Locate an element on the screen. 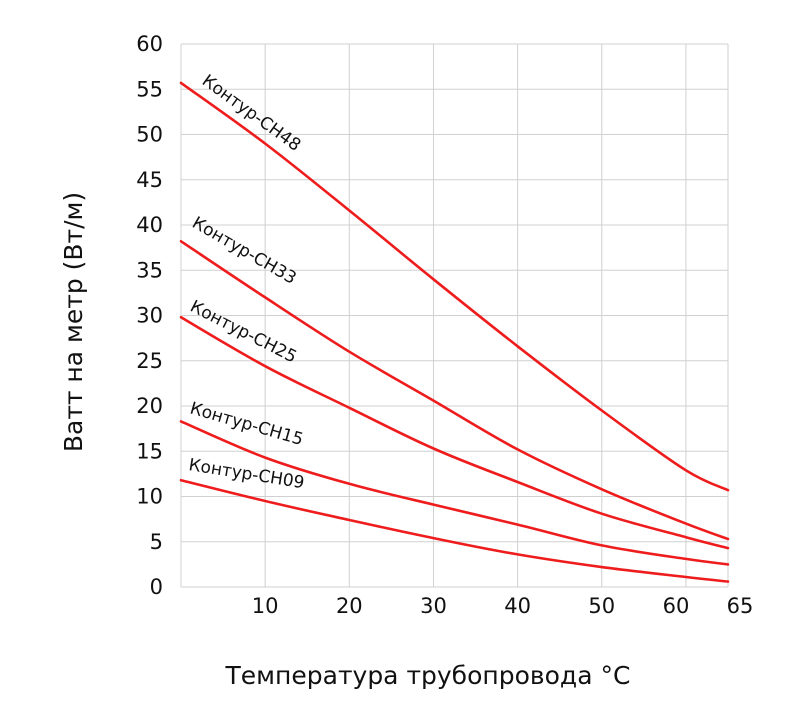 The width and height of the screenshot is (792, 709). y-axis-ticks: 0 5 10 15 20 25 30 35 40 45 50 55 60 is located at coordinates (149, 315).